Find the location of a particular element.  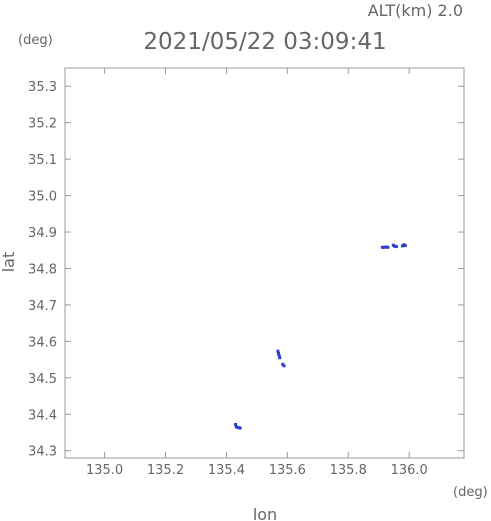

x-unit-label: (deg) is located at coordinates (470, 492).